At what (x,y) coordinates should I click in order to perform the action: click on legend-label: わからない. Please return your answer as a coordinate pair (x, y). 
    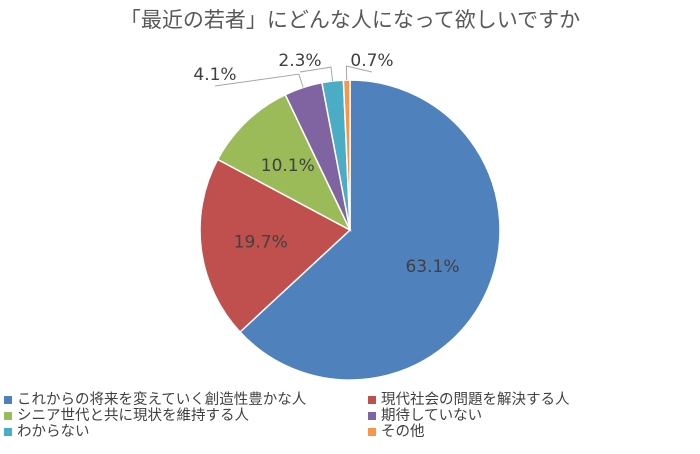
    Looking at the image, I should click on (53, 432).